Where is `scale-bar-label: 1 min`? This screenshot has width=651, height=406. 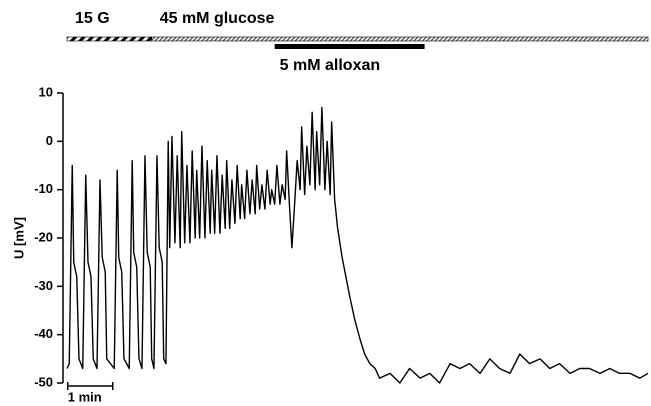
scale-bar-label: 1 min is located at coordinates (85, 396).